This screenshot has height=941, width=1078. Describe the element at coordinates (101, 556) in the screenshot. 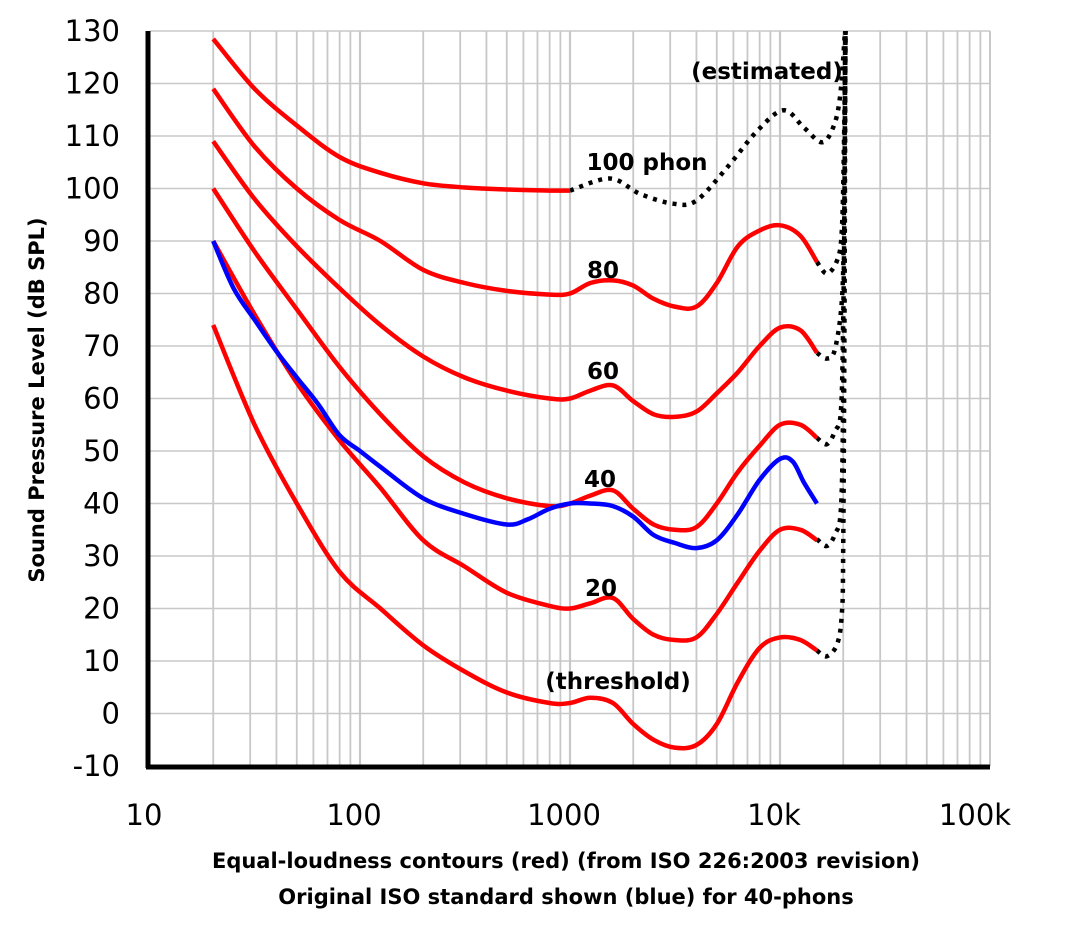

I see `y-tick-label: 30` at that location.